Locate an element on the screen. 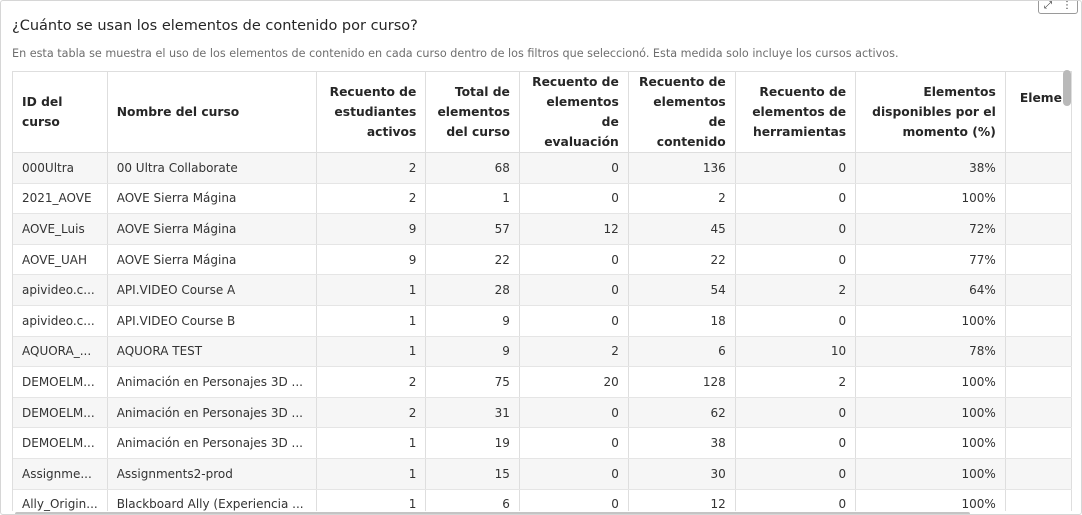 This screenshot has height=515, width=1082. col-header-content-items: Recuento de elementos de contenido is located at coordinates (682, 112).